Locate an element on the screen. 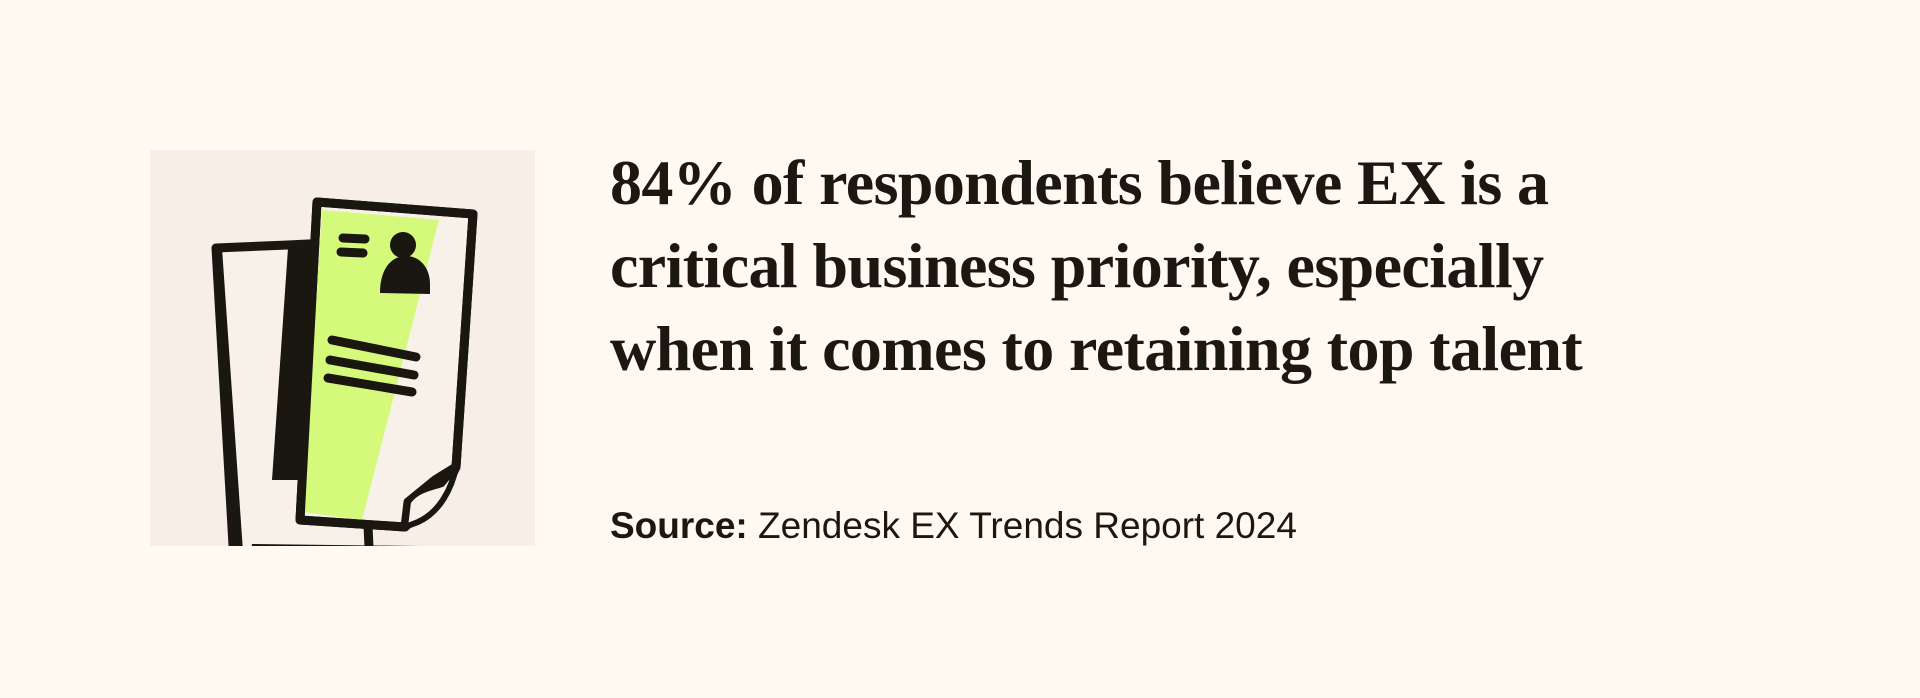 This screenshot has height=698, width=1920. resume-documents-icon is located at coordinates (344, 371).